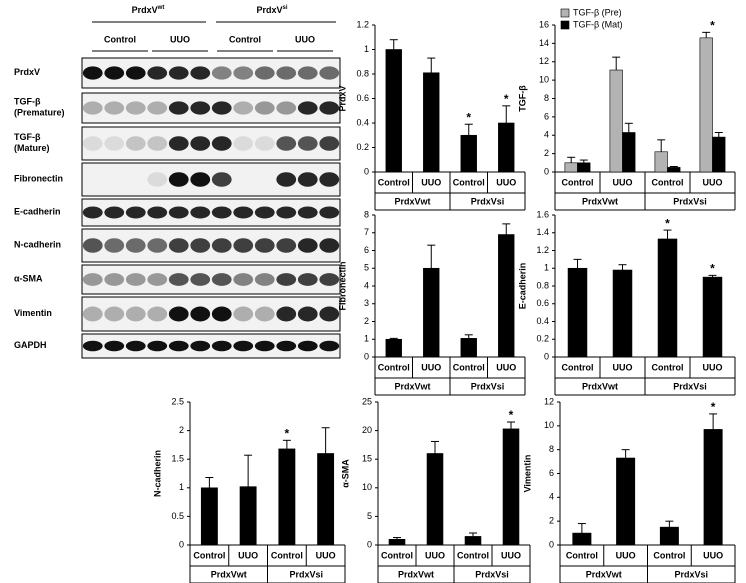  I want to click on y-tick-label: 0.8, so click(542, 285).